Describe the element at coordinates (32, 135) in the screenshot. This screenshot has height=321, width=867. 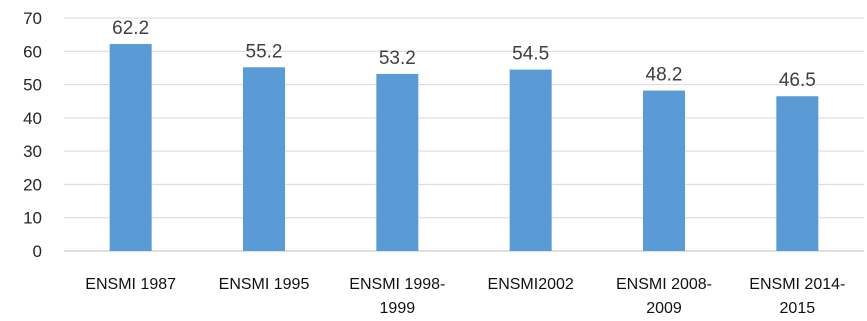
I see `y-axis-ticks: 0 10 20 30 40 50 60 70` at that location.